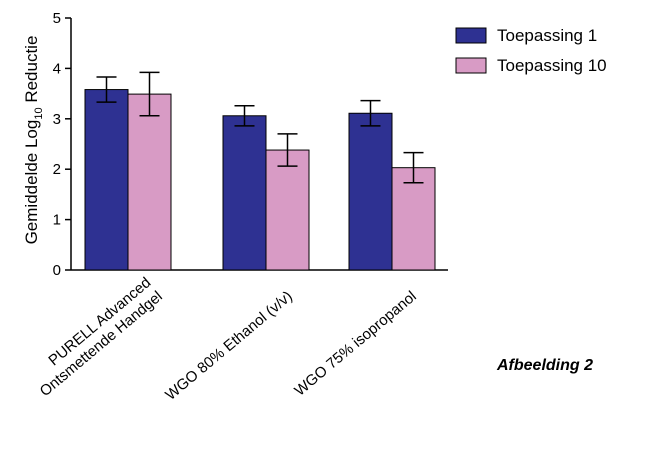 This screenshot has width=650, height=457. Describe the element at coordinates (57, 220) in the screenshot. I see `y-tick-label: 1` at that location.